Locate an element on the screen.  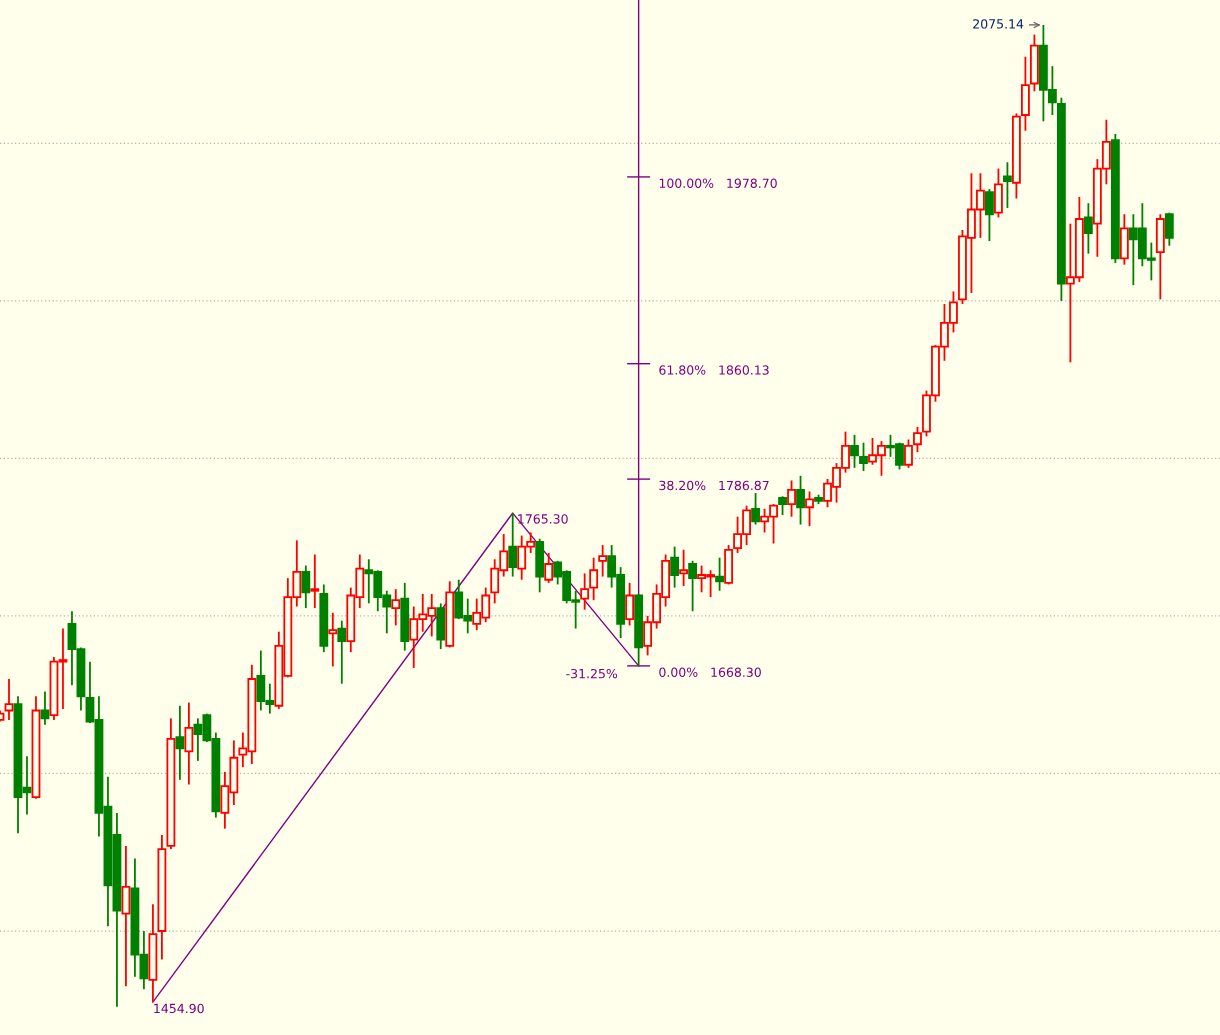
ref-line-label: 61.80% 1860.13 is located at coordinates (714, 370).